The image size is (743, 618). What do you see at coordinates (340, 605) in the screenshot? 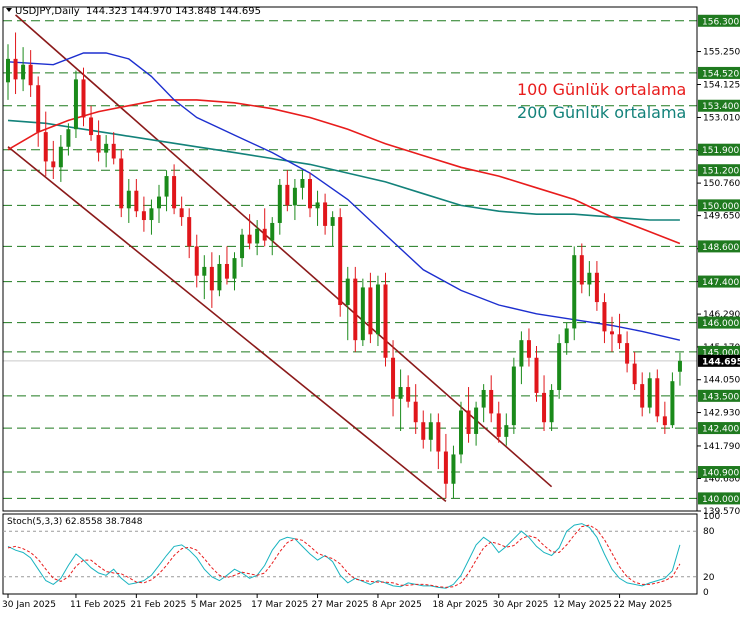
I see `x-tick-label: 27 Mar 2025` at bounding box center [340, 605].